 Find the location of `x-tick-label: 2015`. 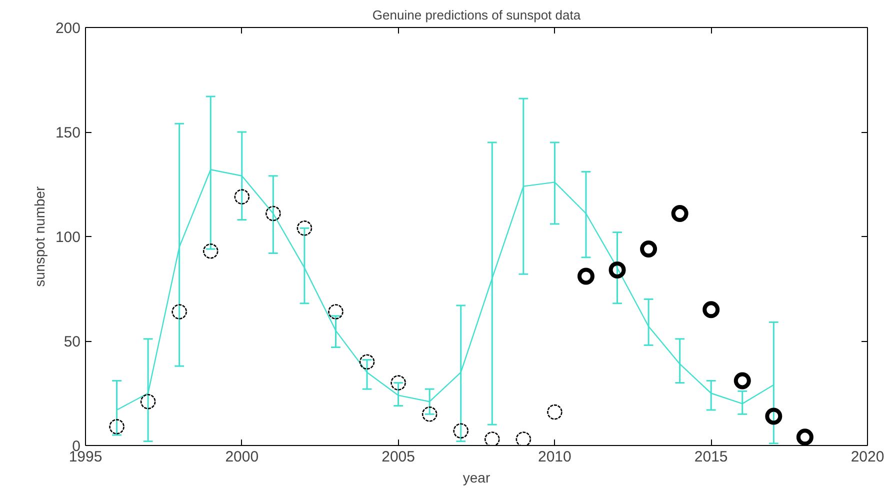

x-tick-label: 2015 is located at coordinates (711, 457).